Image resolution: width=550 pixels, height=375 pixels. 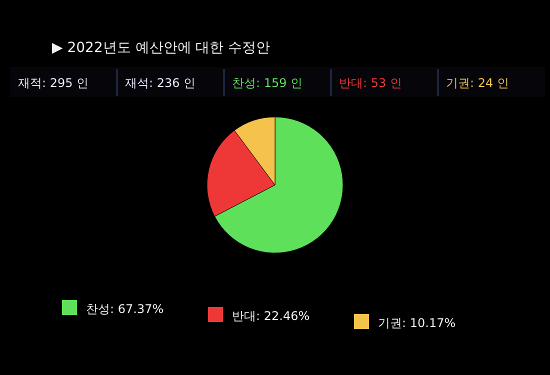 I want to click on chart-title: ▶ 2022년도 예산안에 대한 수정안, so click(x=161, y=48).